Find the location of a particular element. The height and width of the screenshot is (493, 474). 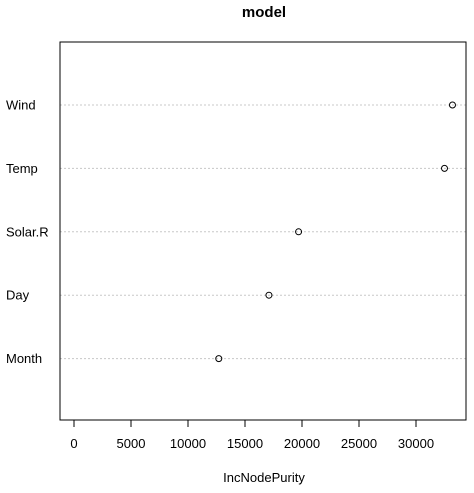

x-tick-label-30000: 30000 is located at coordinates (416, 443).